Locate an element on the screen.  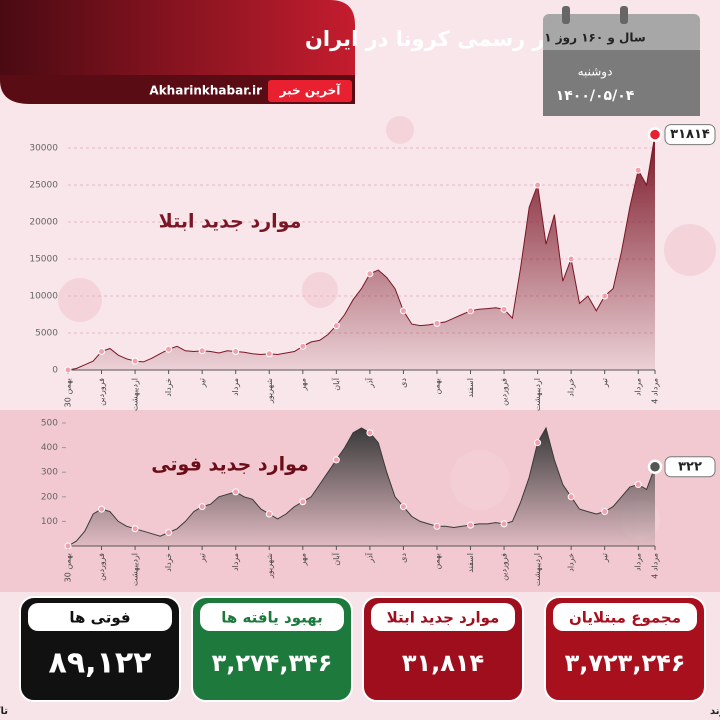
stat-label: فوتی ها is located at coordinates (99, 618).